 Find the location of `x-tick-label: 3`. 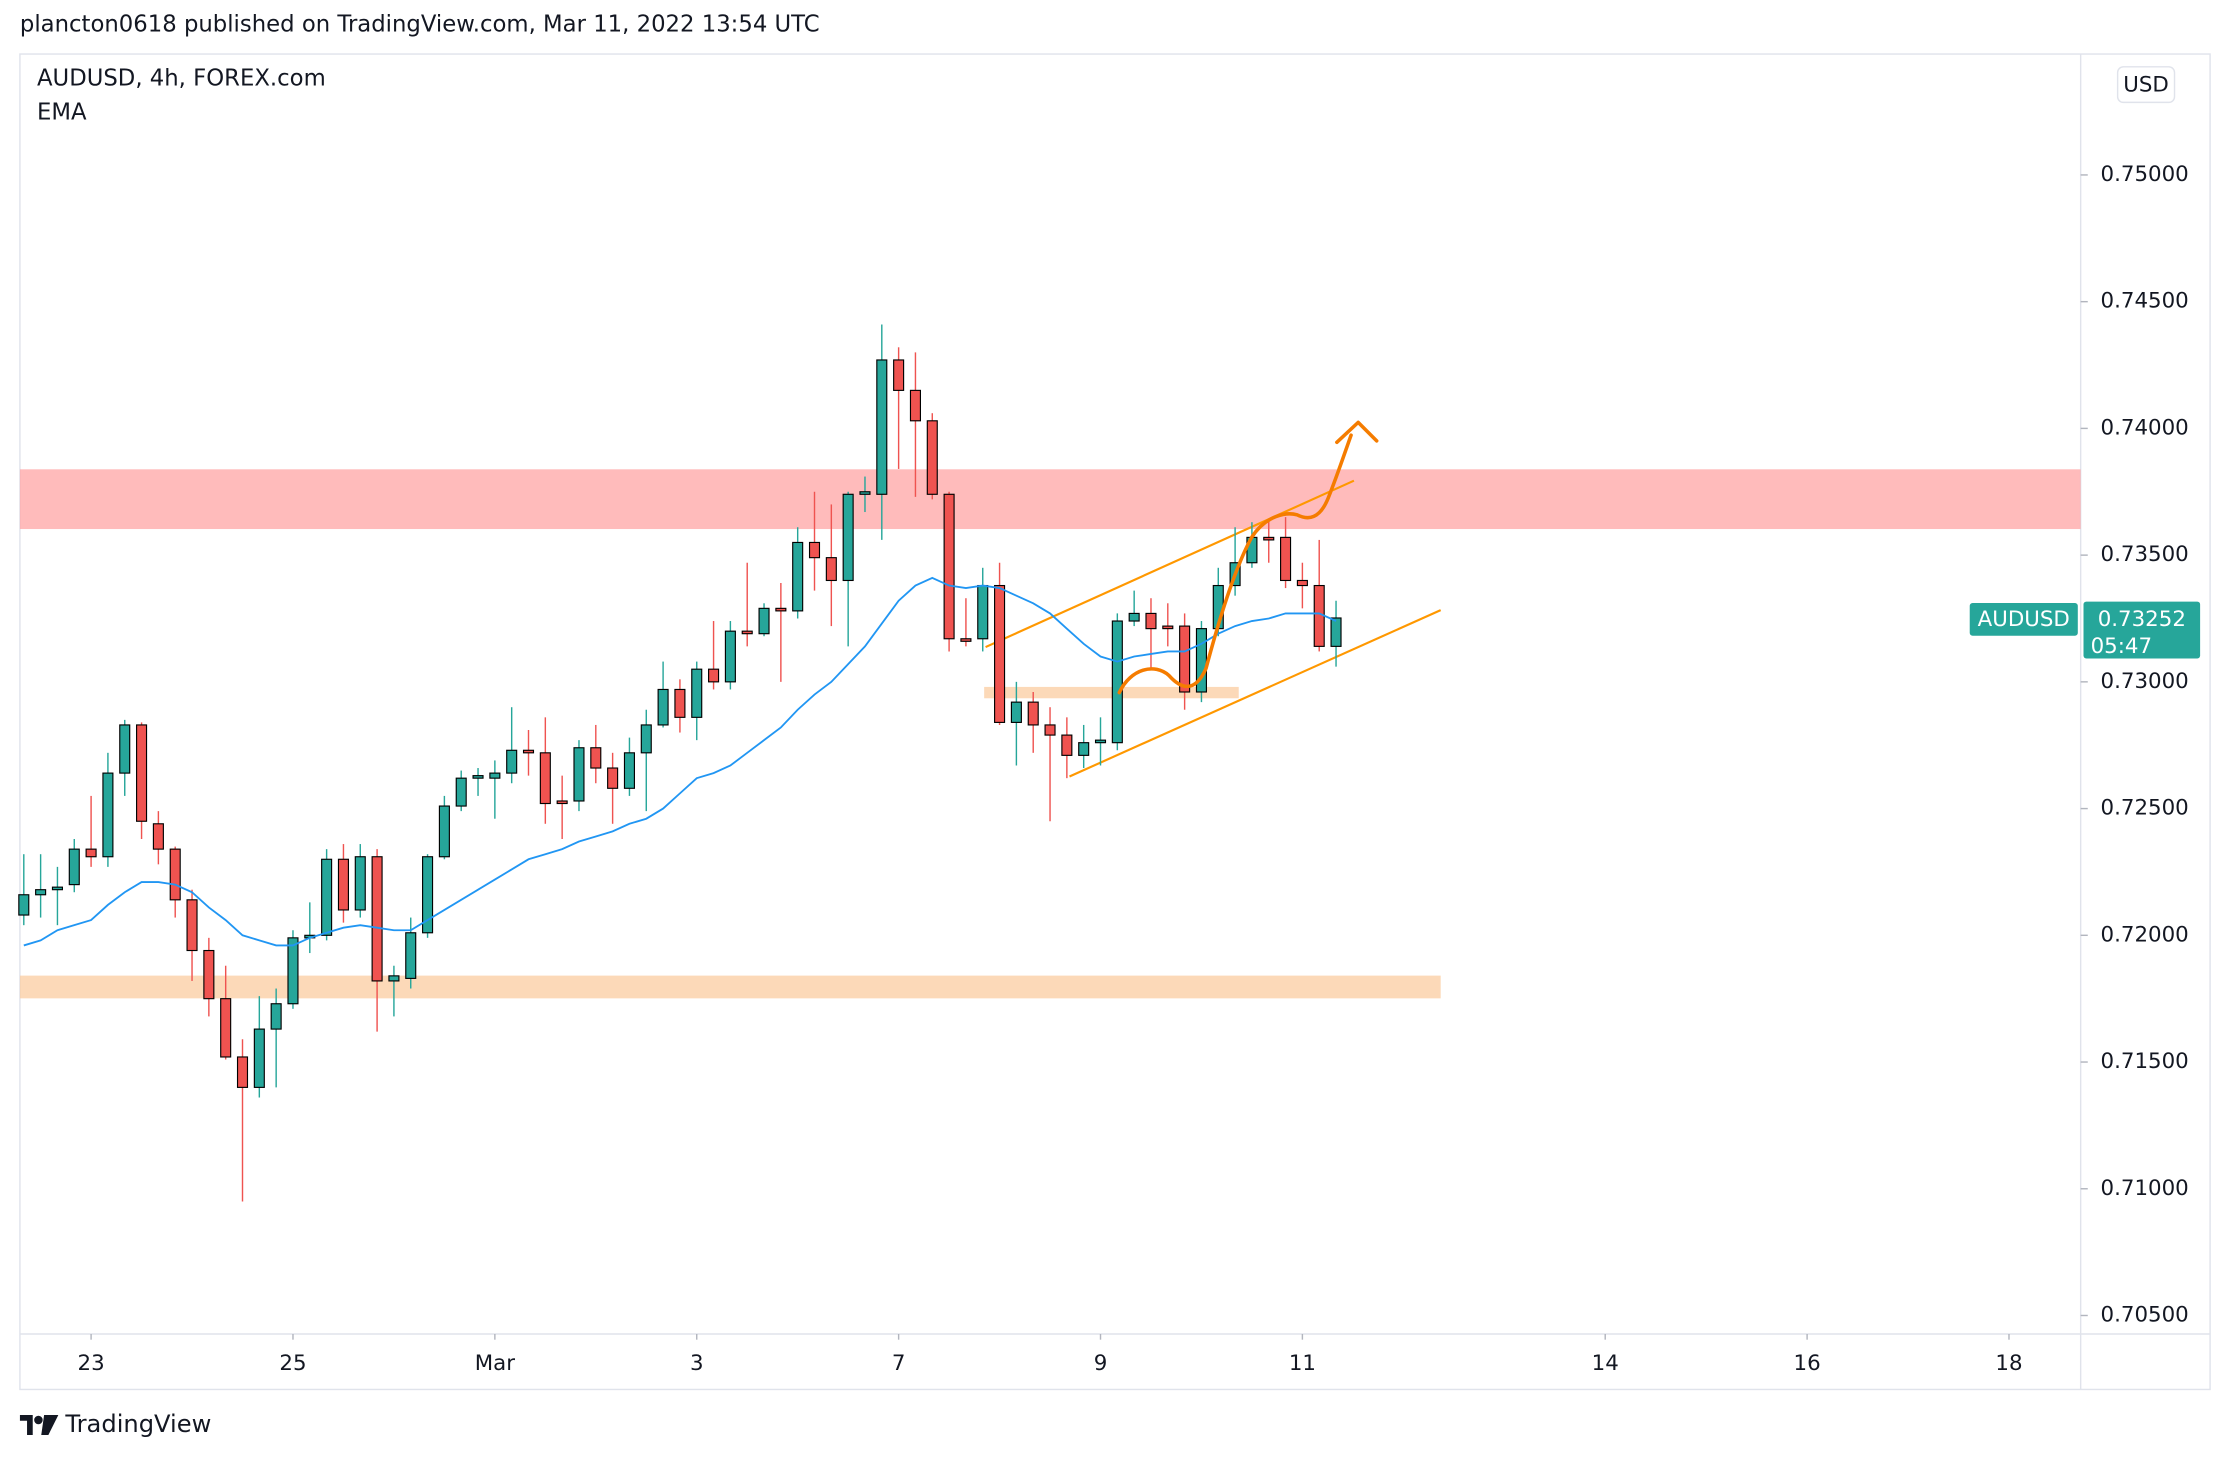

x-tick-label: 3 is located at coordinates (697, 1363).